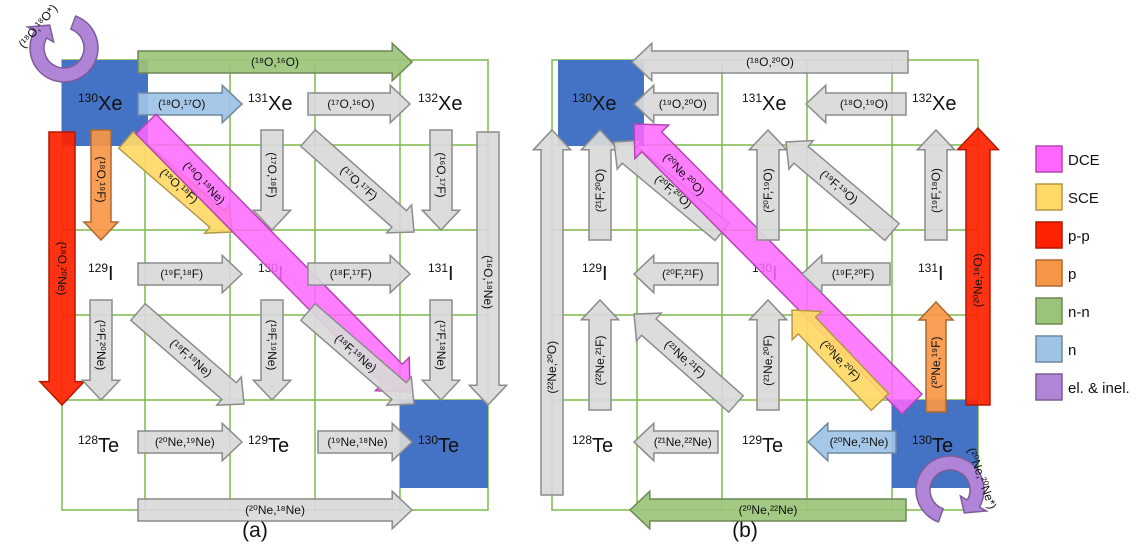 The image size is (1147, 547). I want to click on arrow-a-right-pp-label: (¹⁶O,¹⁸Ne), so click(488, 282).